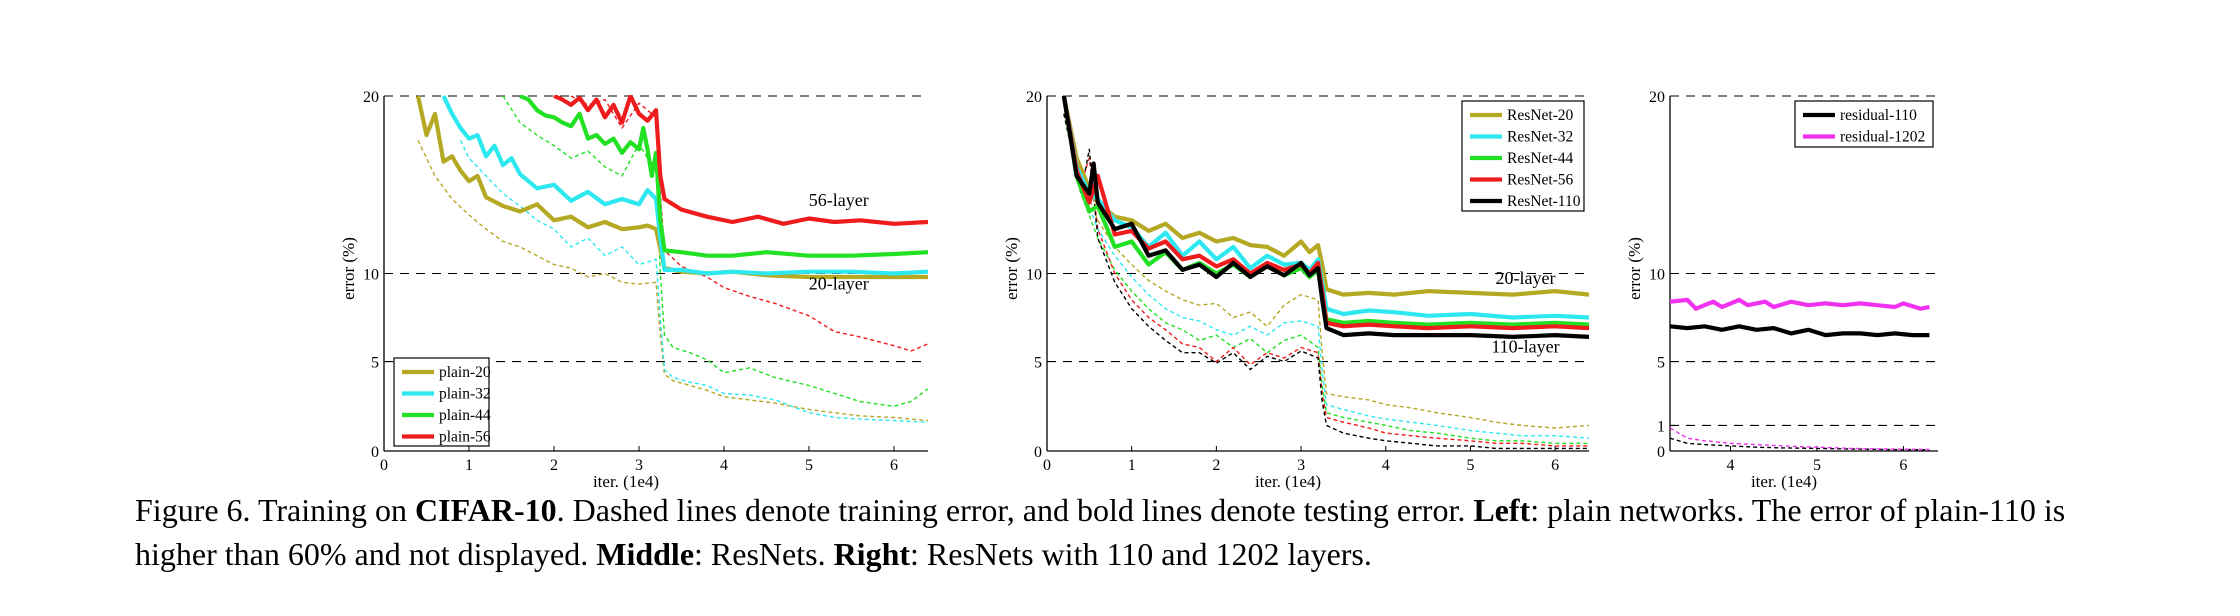  I want to click on legend-label-resnet-20: ResNet-20, so click(1540, 115).